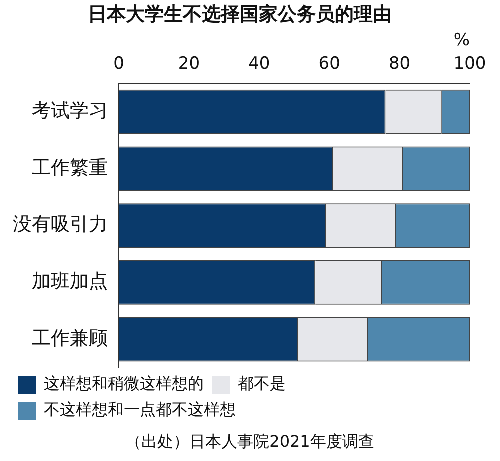 The image size is (500, 461). What do you see at coordinates (119, 64) in the screenshot?
I see `x-tick-label: 0` at bounding box center [119, 64].